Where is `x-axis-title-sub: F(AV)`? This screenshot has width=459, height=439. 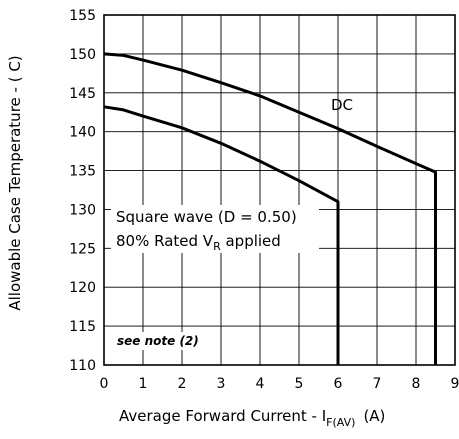
x-axis-title-sub: F(AV) is located at coordinates (340, 422).